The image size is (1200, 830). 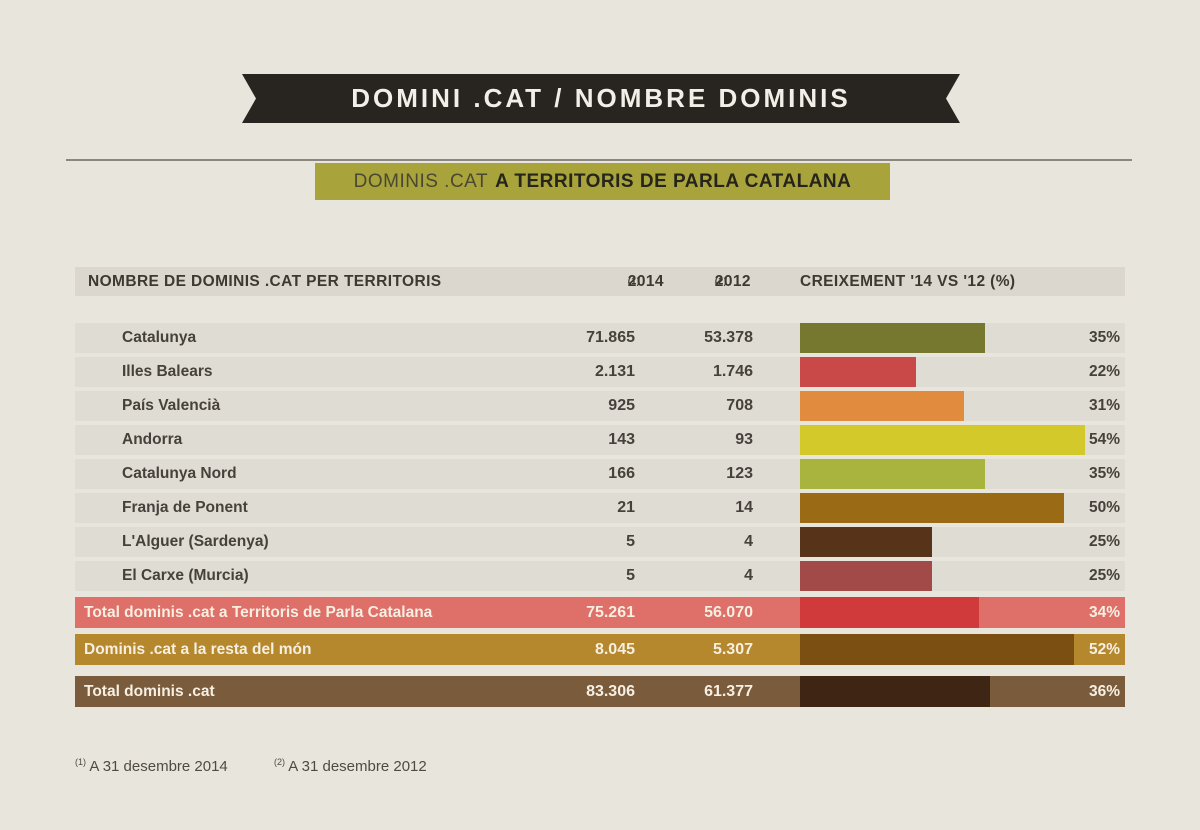 What do you see at coordinates (728, 691) in the screenshot?
I see `value-2012: 61.377` at bounding box center [728, 691].